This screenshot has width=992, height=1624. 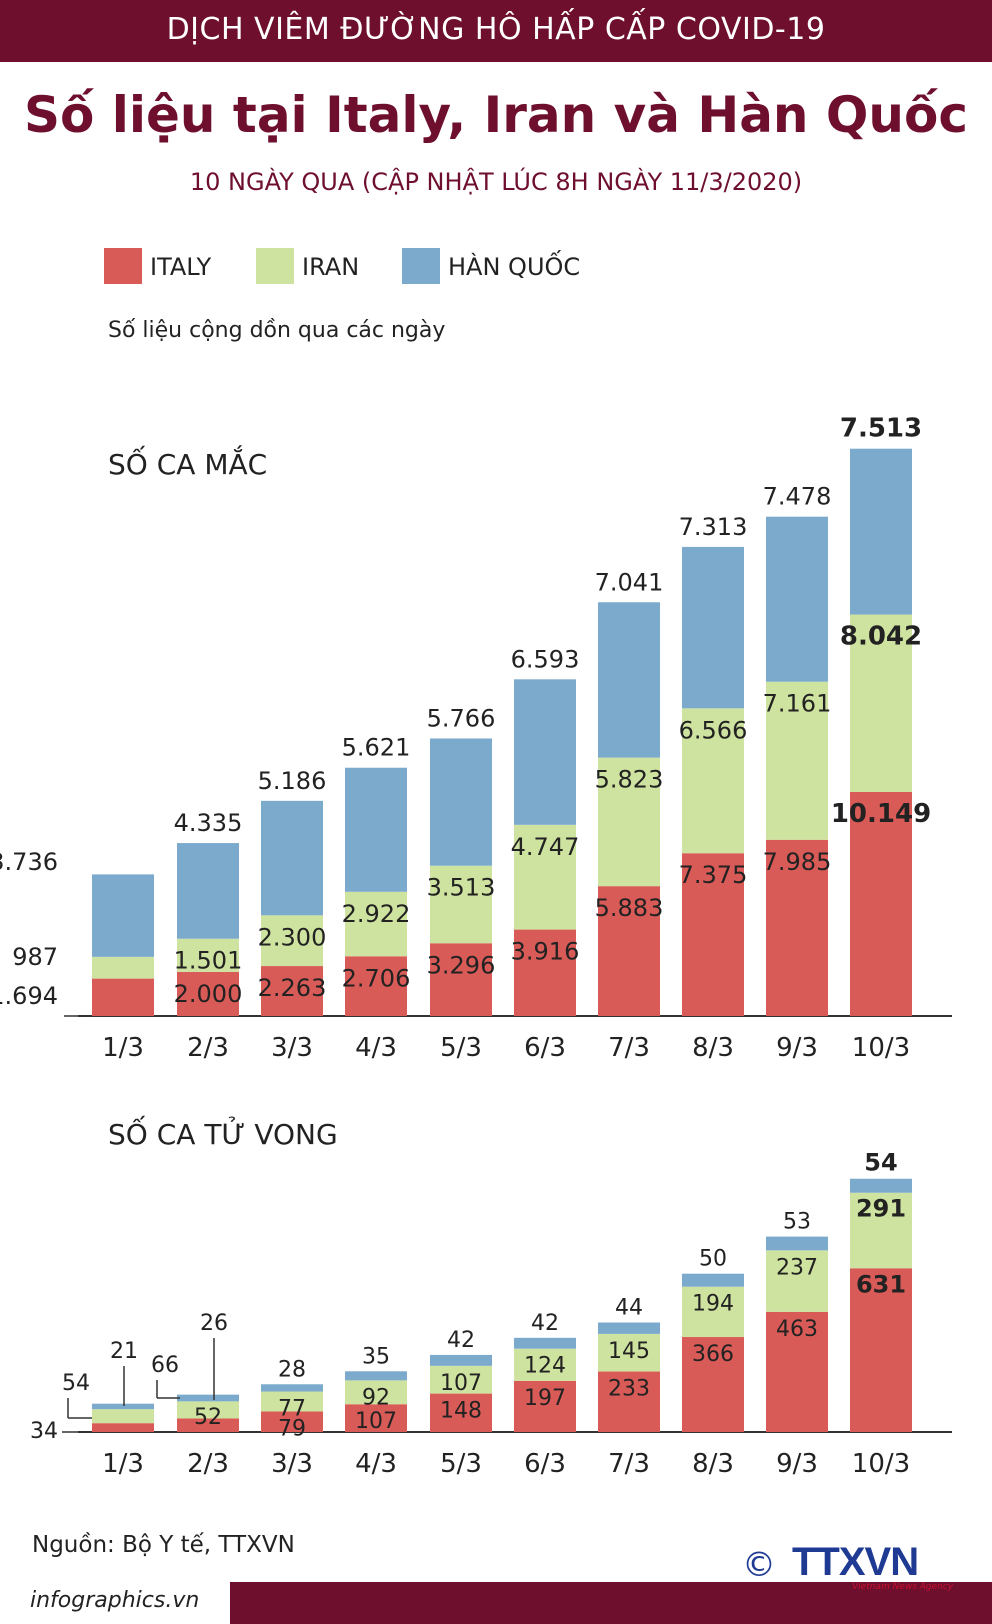 What do you see at coordinates (275, 266) in the screenshot?
I see `legend-swatch-iran` at bounding box center [275, 266].